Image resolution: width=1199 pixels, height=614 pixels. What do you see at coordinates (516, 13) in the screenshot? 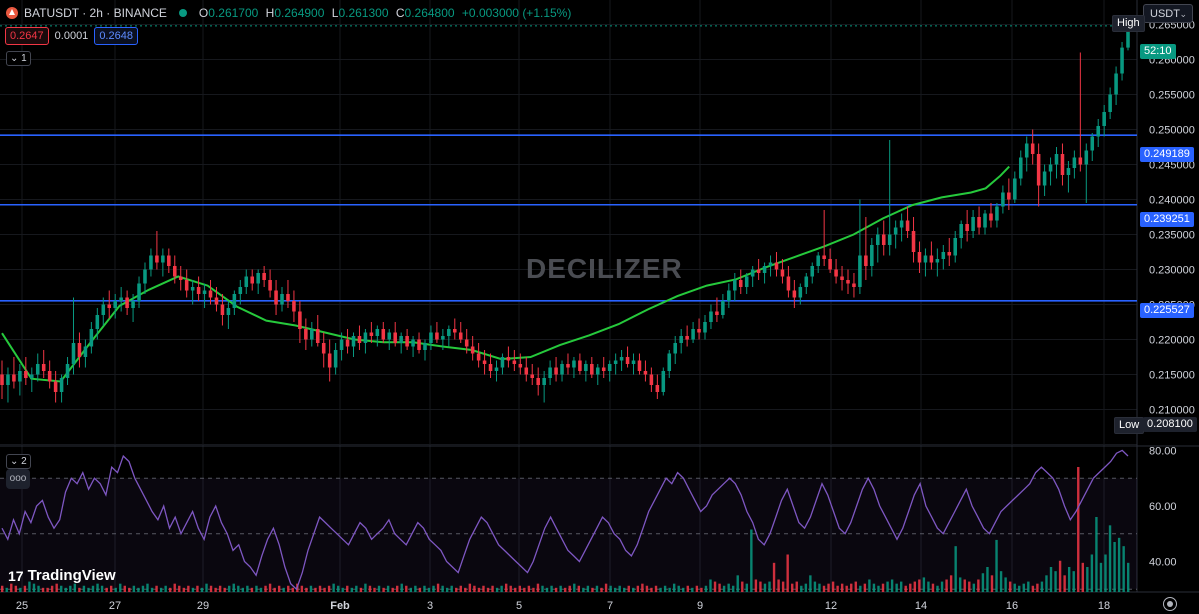
I see `change-value: +0.003000 (+1.15%)` at bounding box center [516, 13].